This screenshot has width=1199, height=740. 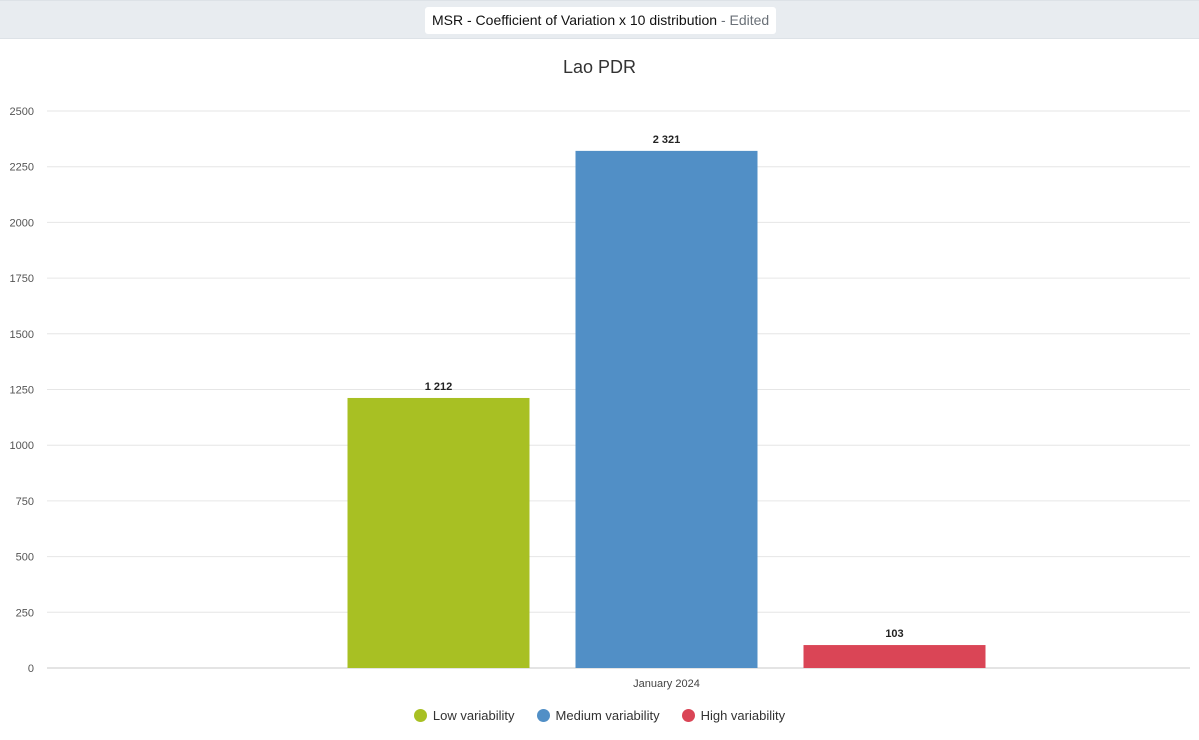 What do you see at coordinates (22, 279) in the screenshot?
I see `y-tick-label: 1750` at bounding box center [22, 279].